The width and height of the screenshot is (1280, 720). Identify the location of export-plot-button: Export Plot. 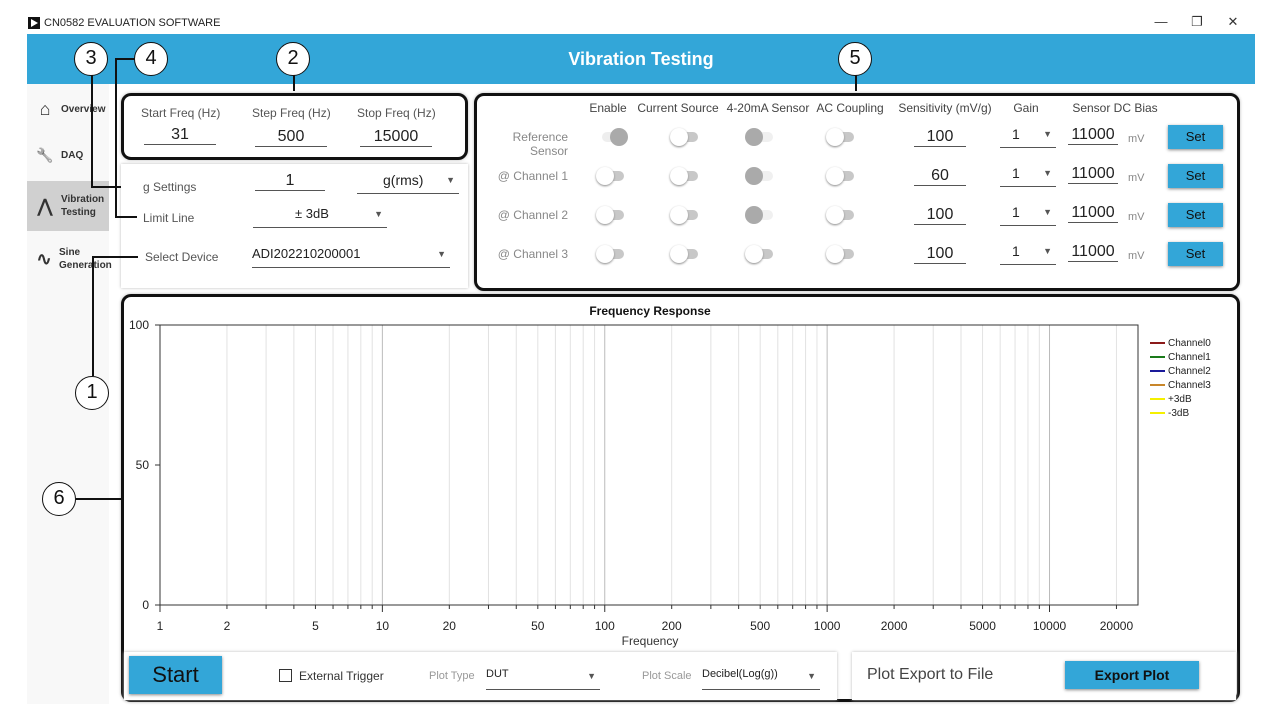
(1132, 675).